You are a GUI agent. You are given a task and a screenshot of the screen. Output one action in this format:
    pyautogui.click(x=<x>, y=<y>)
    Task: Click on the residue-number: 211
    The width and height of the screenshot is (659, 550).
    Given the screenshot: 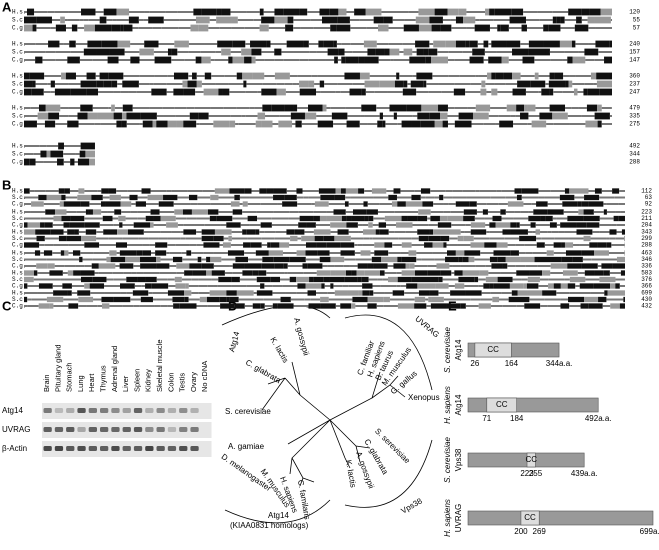 What is the action you would take?
    pyautogui.click(x=646, y=218)
    